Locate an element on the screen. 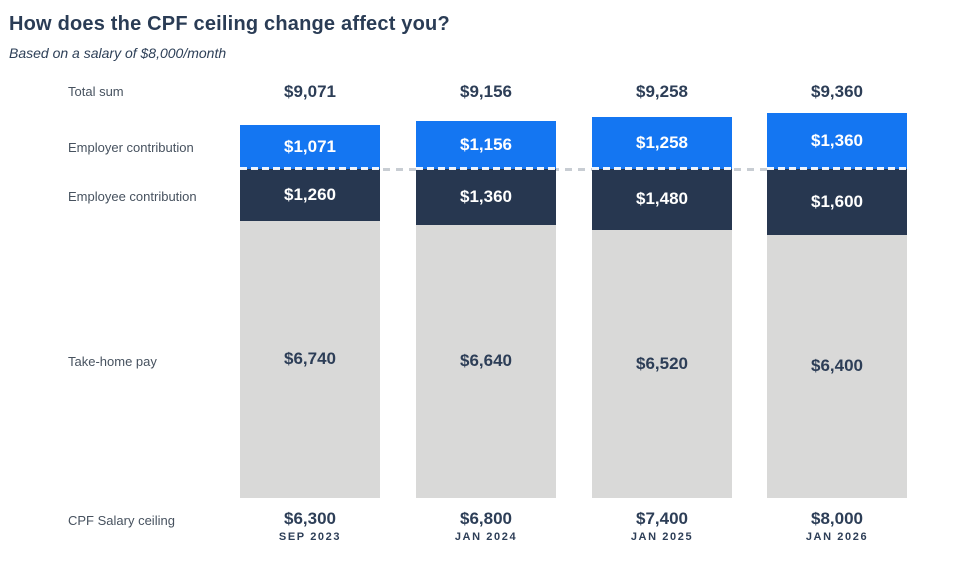  take-home-pay-value: $6,640 is located at coordinates (486, 361).